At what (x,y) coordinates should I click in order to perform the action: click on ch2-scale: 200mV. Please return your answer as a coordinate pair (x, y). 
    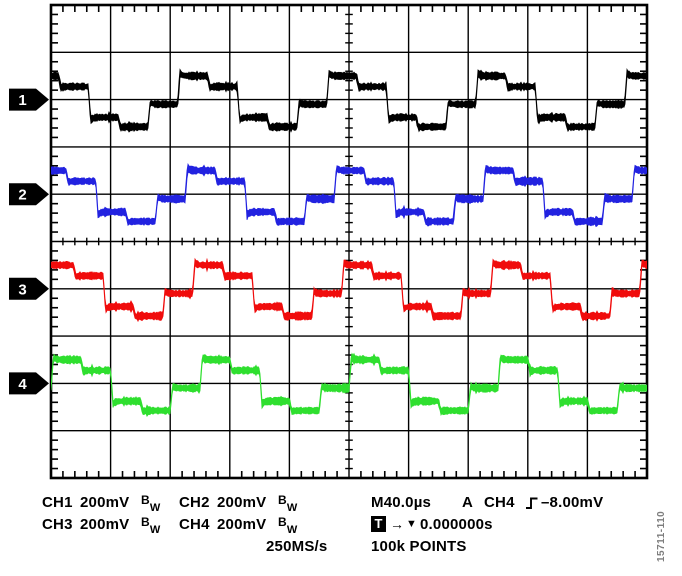
    Looking at the image, I should click on (242, 502).